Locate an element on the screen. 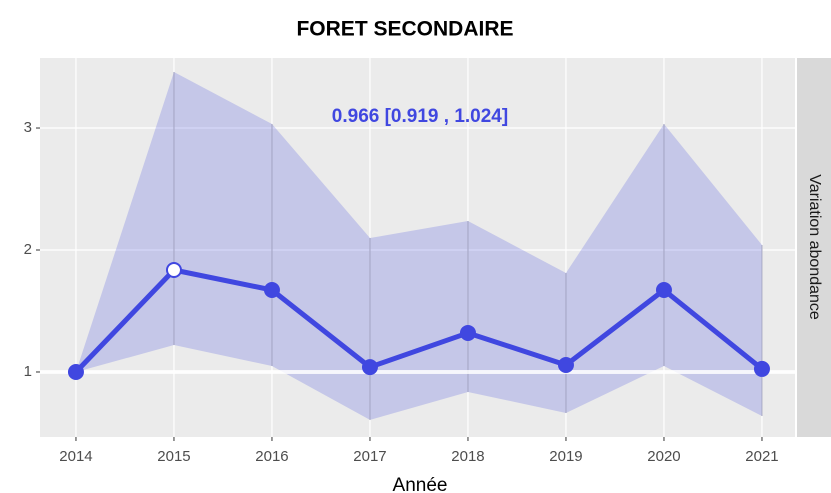 The width and height of the screenshot is (831, 493). x-tick-label: 2020 is located at coordinates (663, 456).